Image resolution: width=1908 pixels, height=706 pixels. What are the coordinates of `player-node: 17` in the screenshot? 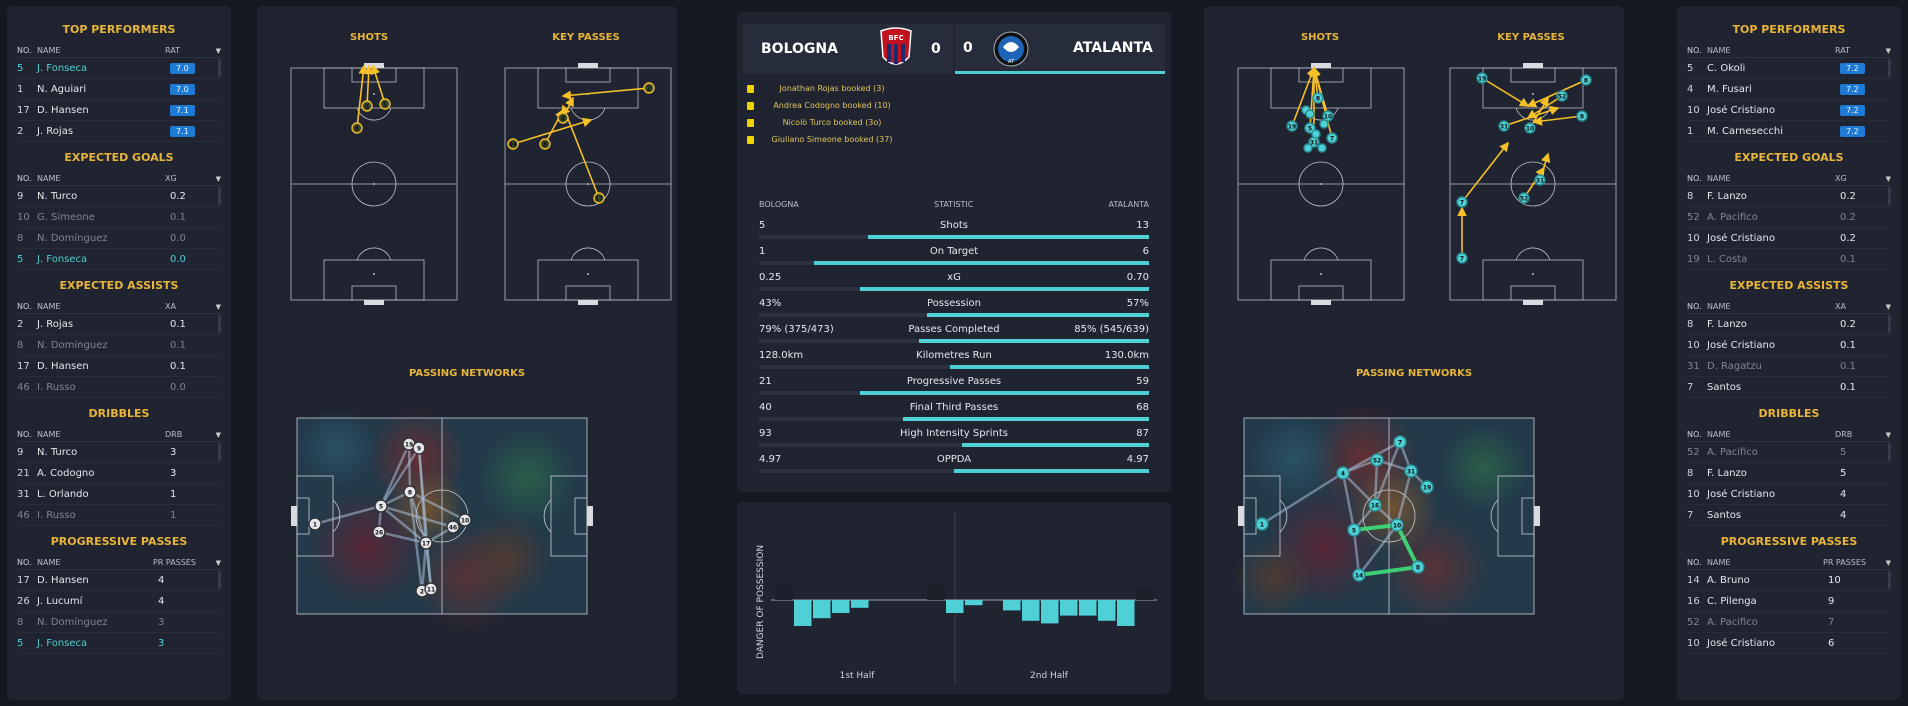 It's located at (426, 543).